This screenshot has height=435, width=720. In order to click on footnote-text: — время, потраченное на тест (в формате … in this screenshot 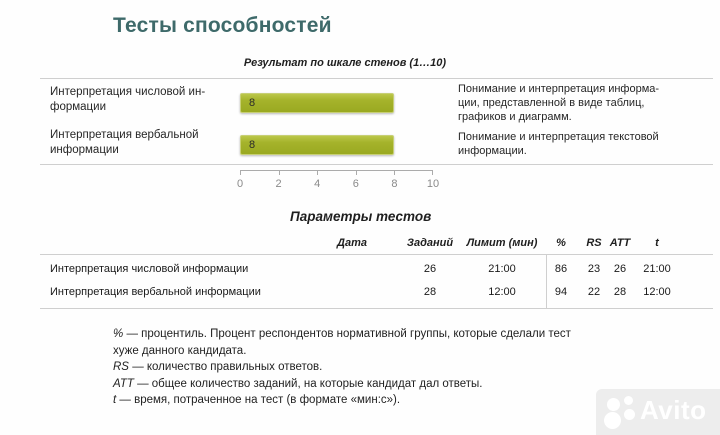, I will do `click(260, 400)`.